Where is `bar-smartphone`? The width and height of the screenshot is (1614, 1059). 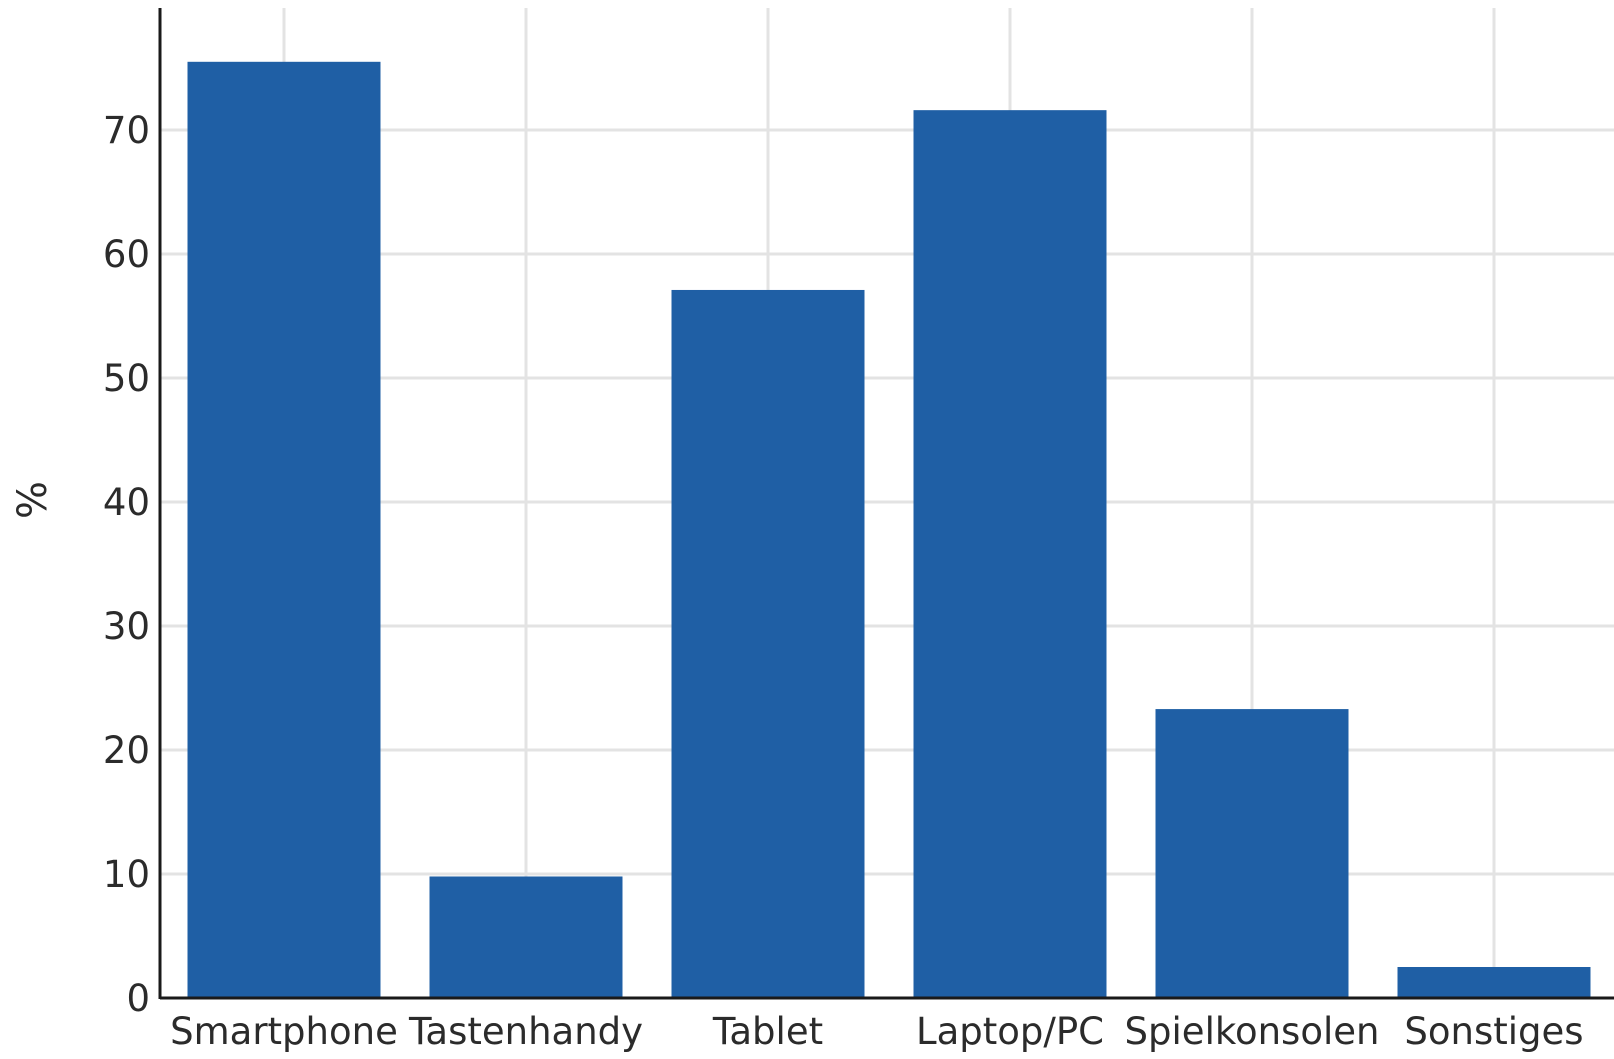
bar-smartphone is located at coordinates (284, 530).